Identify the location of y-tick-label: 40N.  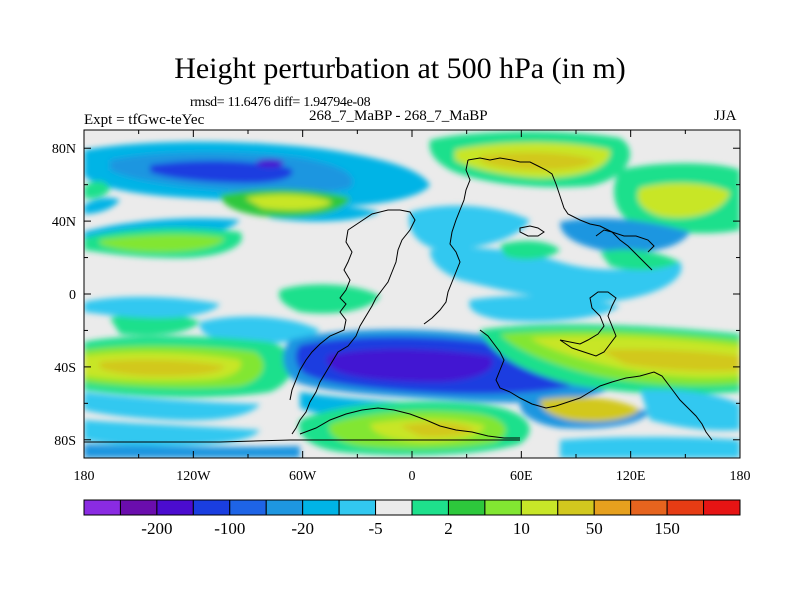
(64, 222).